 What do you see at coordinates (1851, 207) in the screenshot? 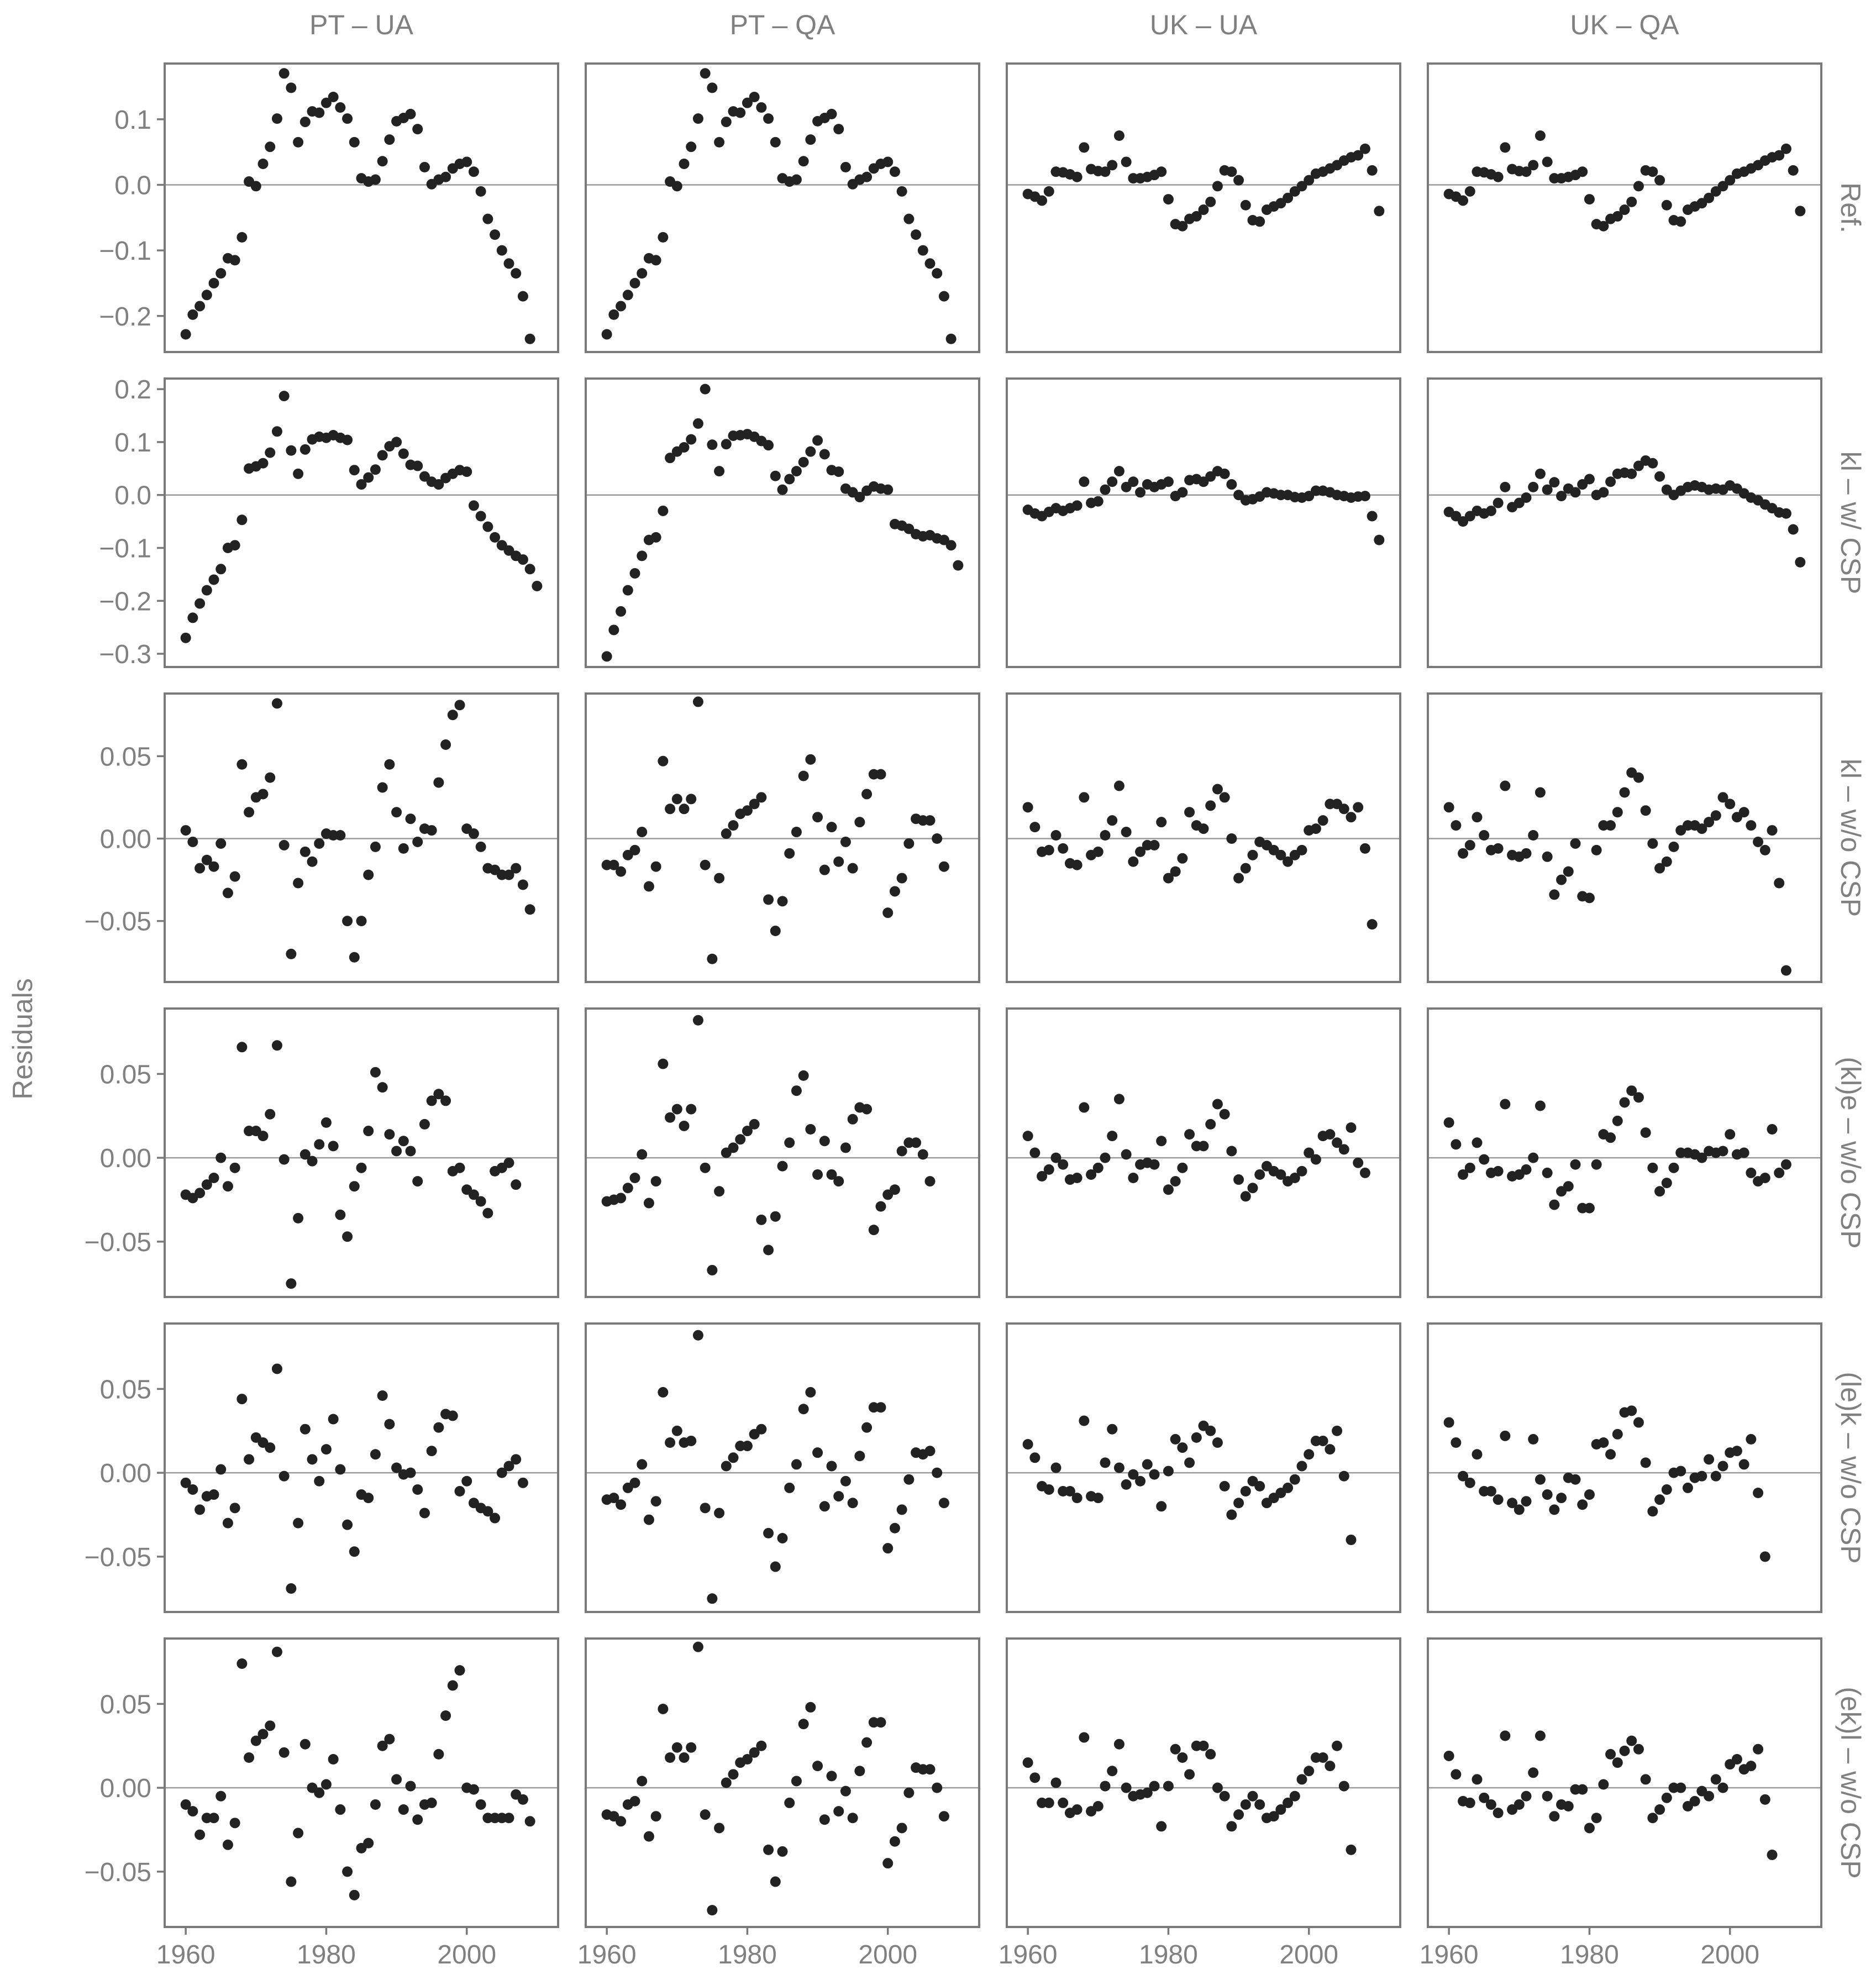
I see `row-title-ref: Ref.` at bounding box center [1851, 207].